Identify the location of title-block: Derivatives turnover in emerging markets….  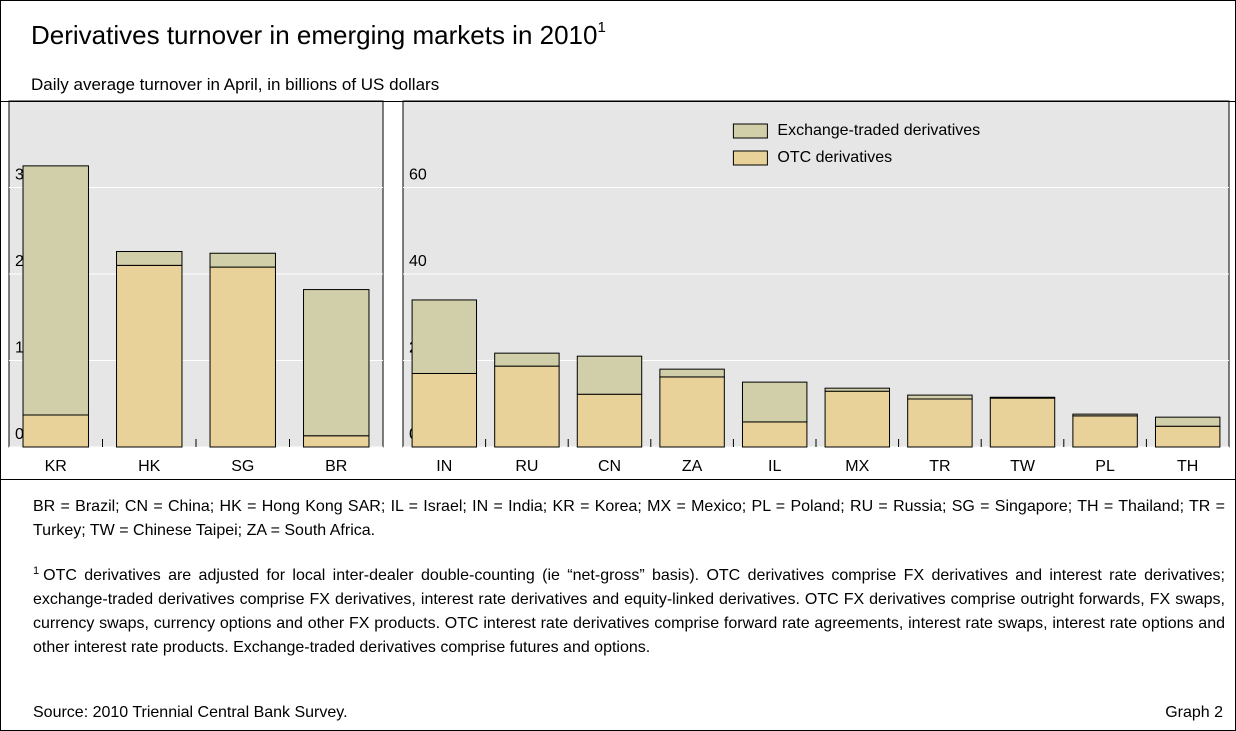
(318, 35).